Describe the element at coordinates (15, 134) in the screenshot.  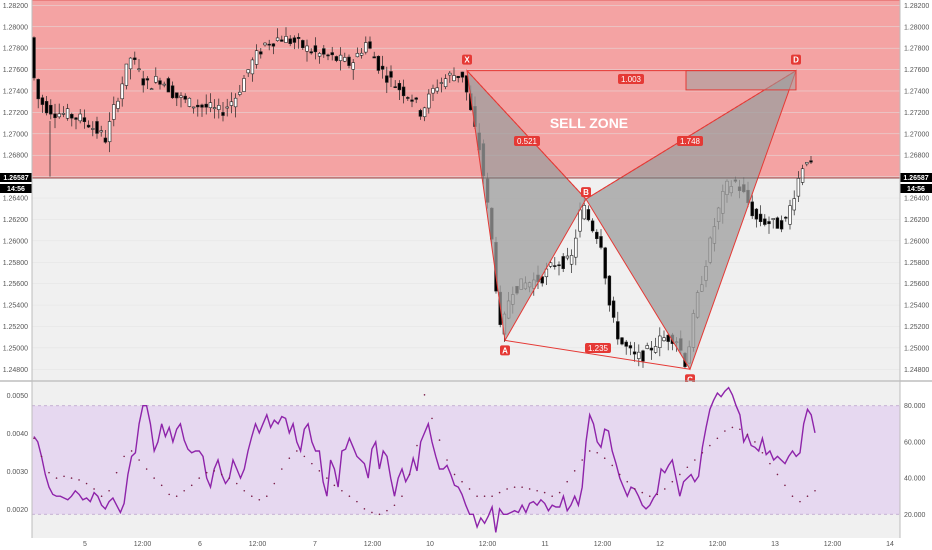
I see `price-tick-label: 1.27000` at that location.